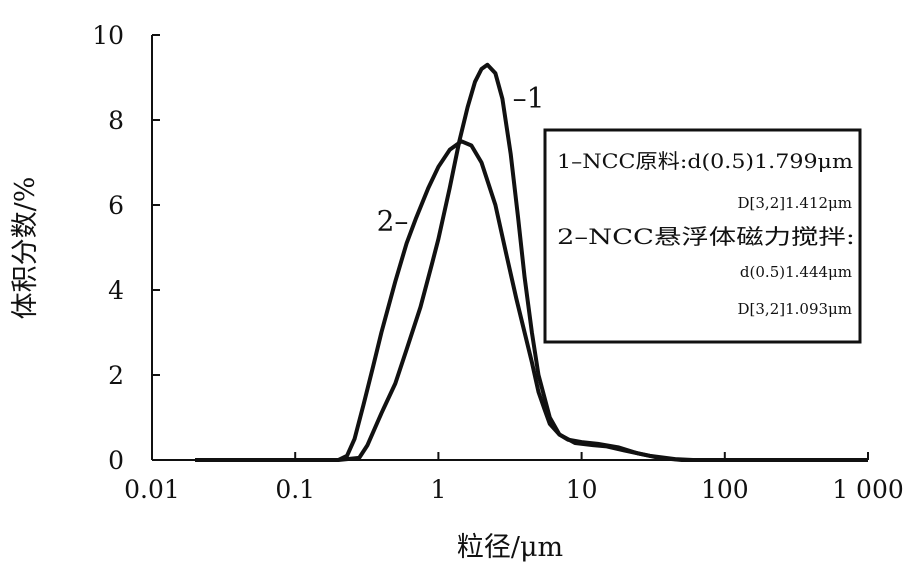 Image resolution: width=911 pixels, height=567 pixels. I want to click on y-tick-label: 10, so click(108, 35).